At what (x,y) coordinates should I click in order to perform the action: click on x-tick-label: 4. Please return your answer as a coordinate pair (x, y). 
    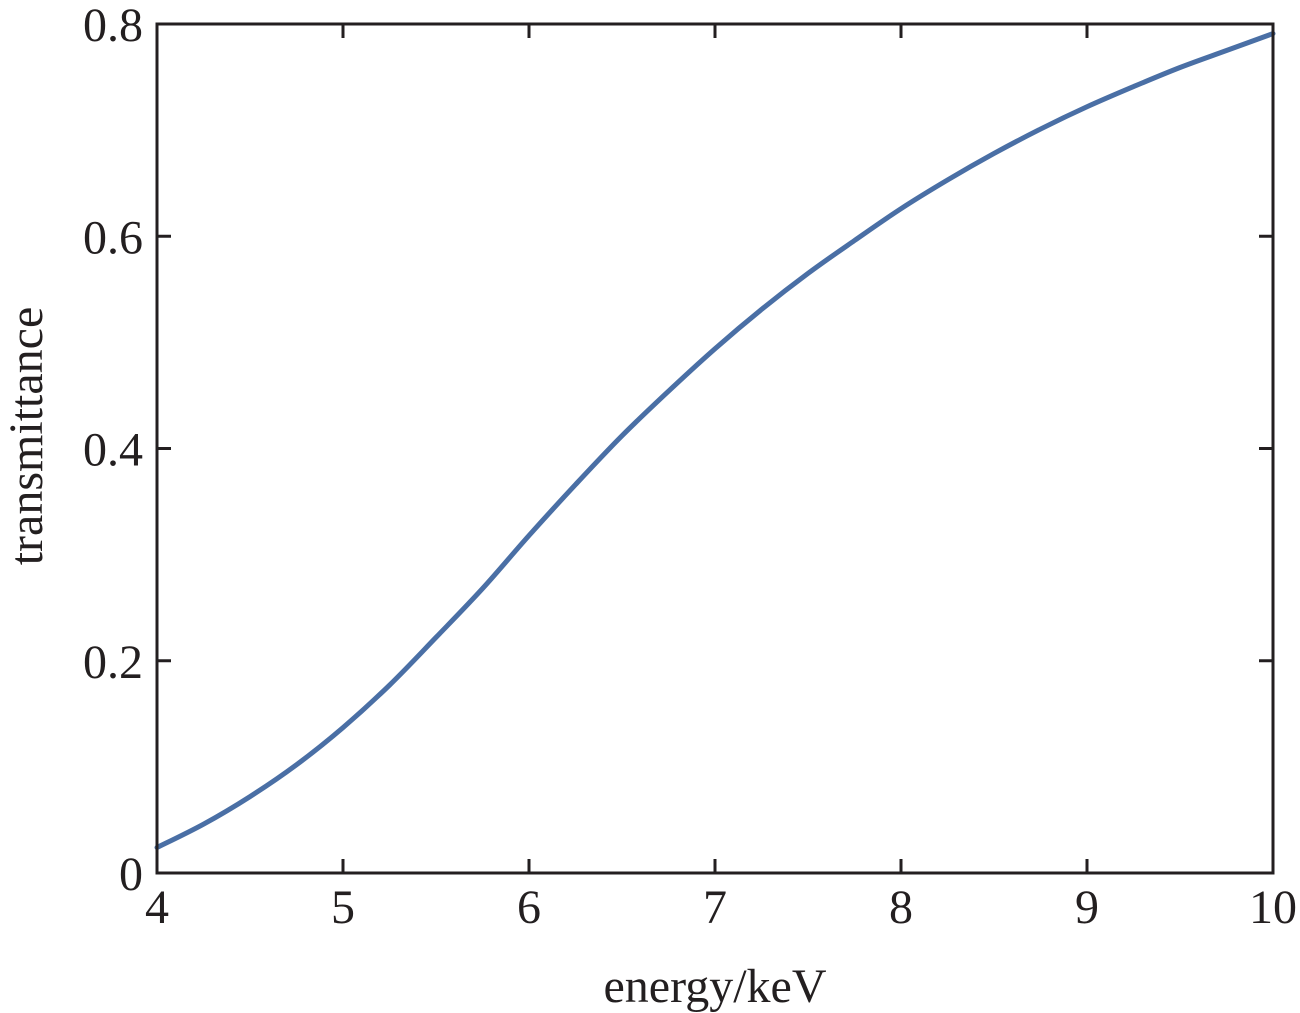
    Looking at the image, I should click on (157, 907).